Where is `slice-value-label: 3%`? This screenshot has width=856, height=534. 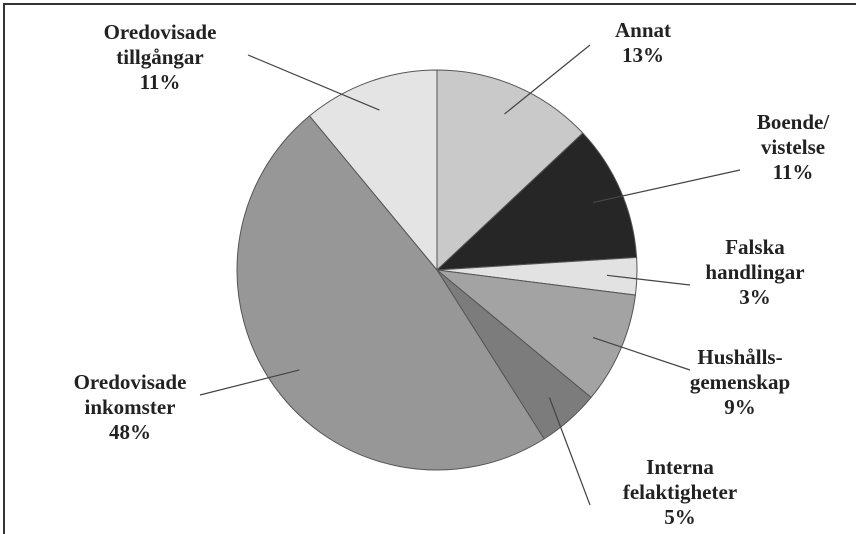 slice-value-label: 3% is located at coordinates (755, 297).